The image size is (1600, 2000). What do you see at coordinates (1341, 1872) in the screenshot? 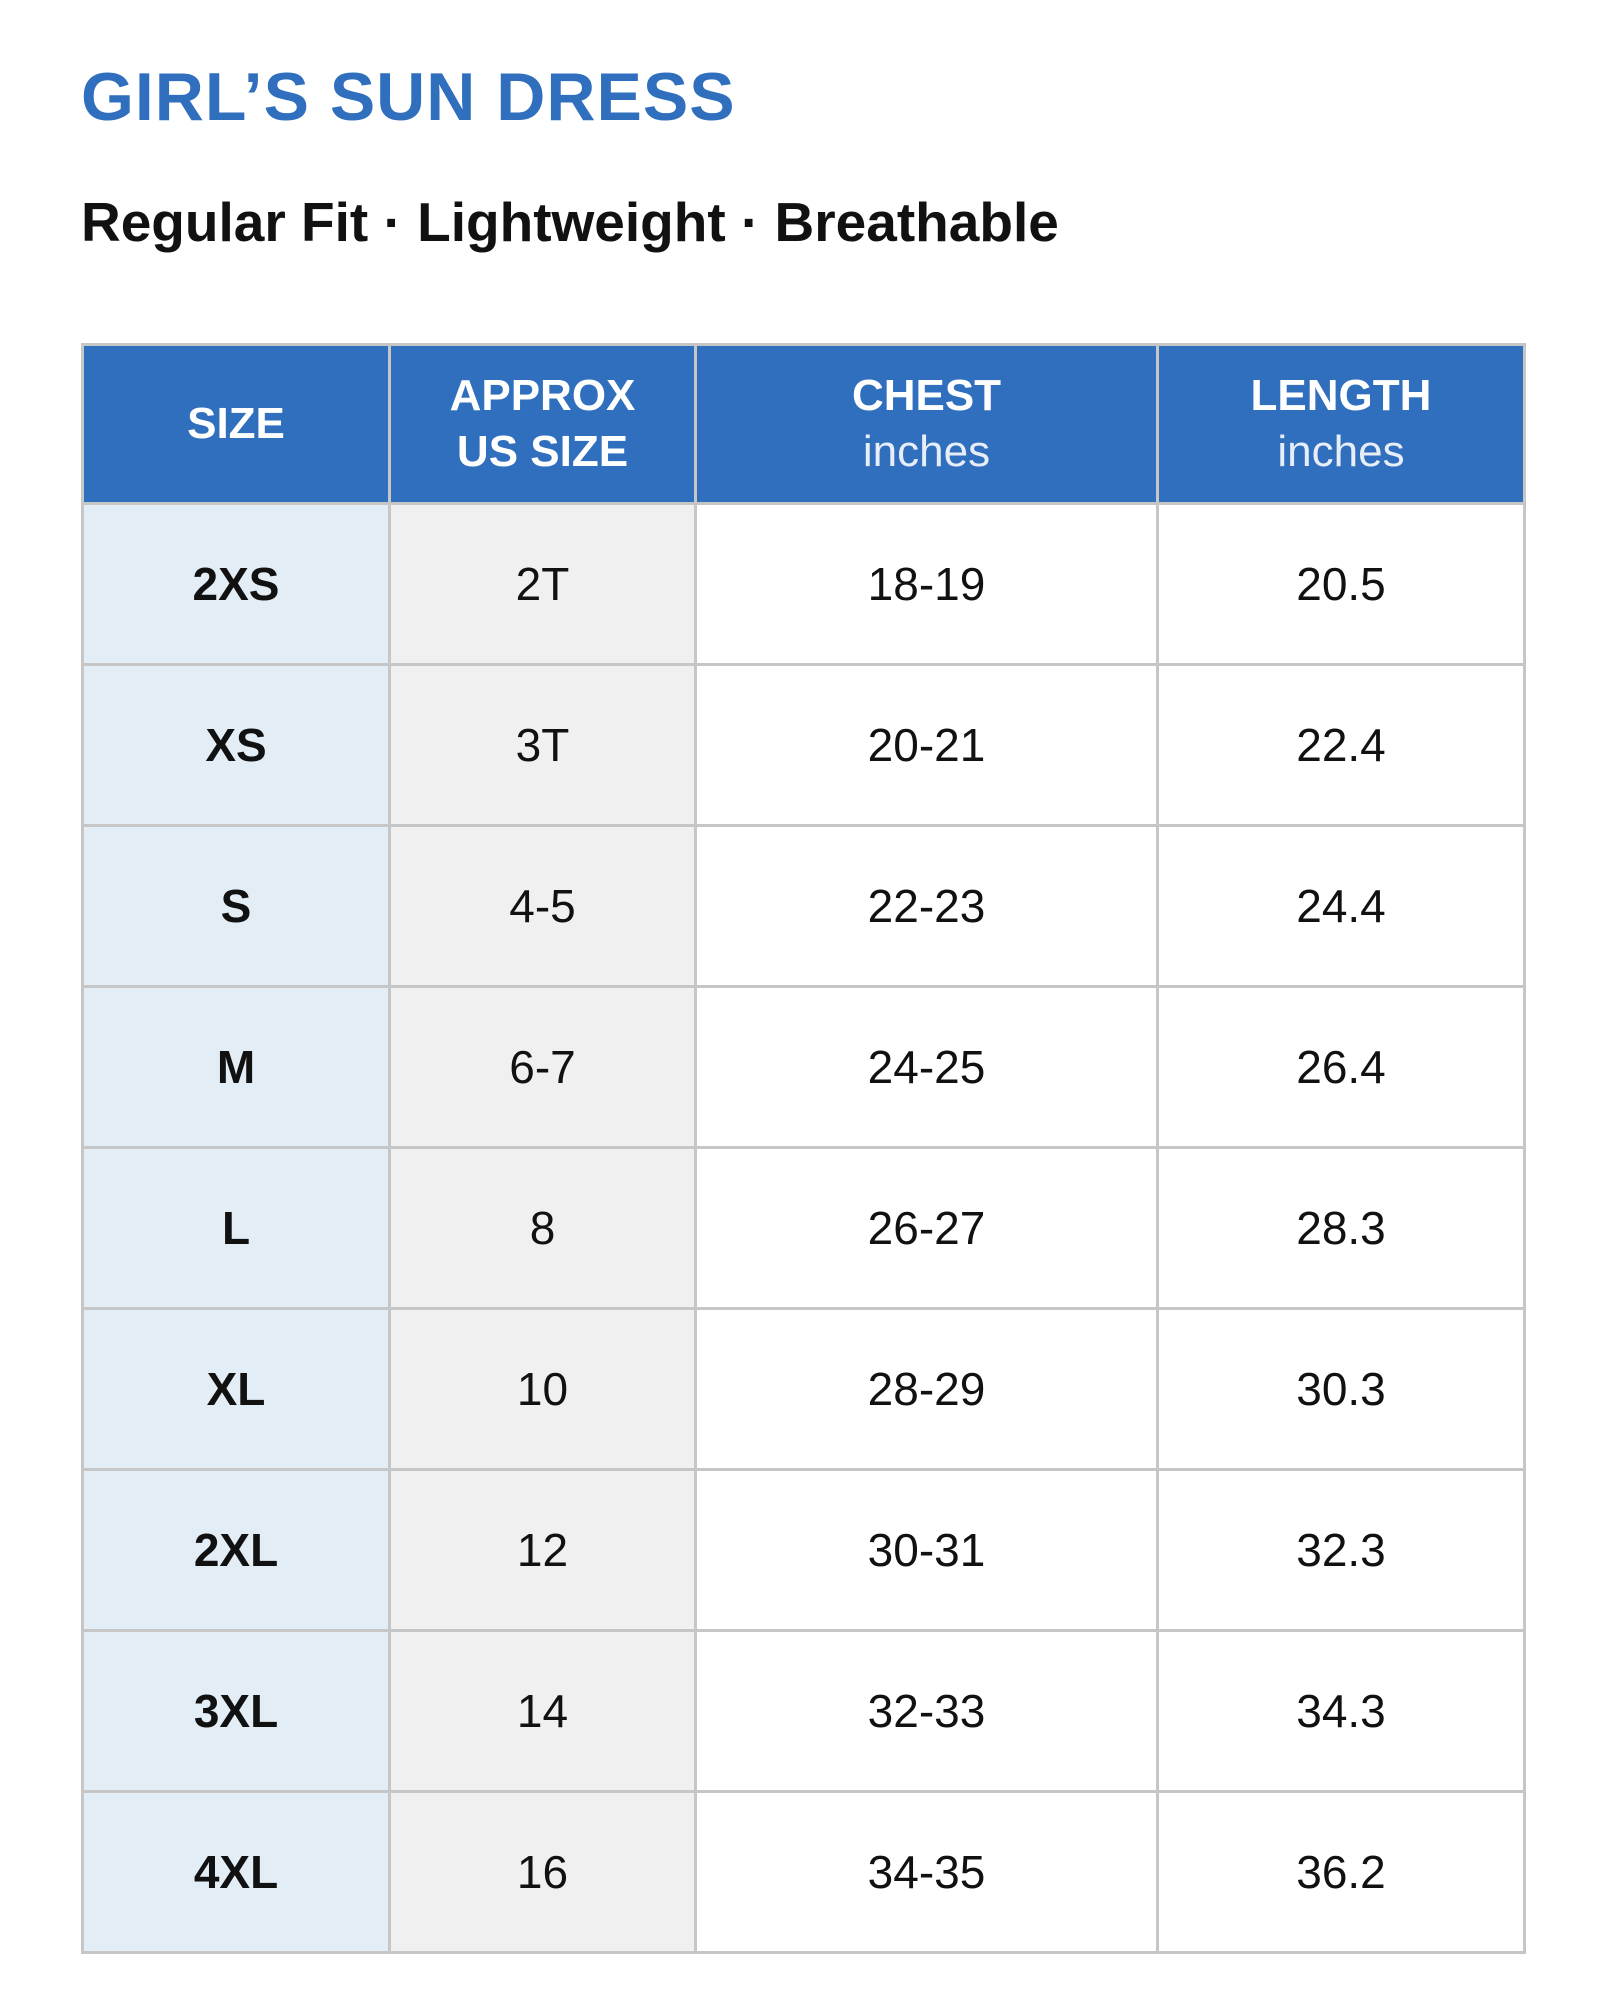
I see `table-cell: 36.2` at bounding box center [1341, 1872].